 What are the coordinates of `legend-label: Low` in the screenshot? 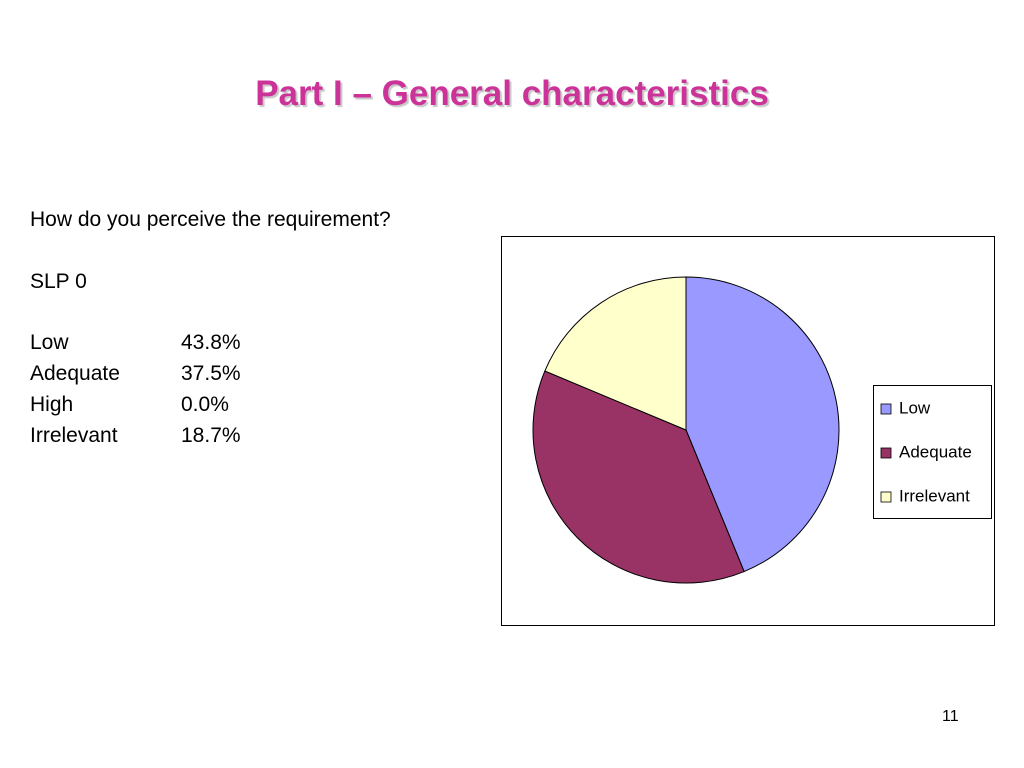 It's located at (915, 407).